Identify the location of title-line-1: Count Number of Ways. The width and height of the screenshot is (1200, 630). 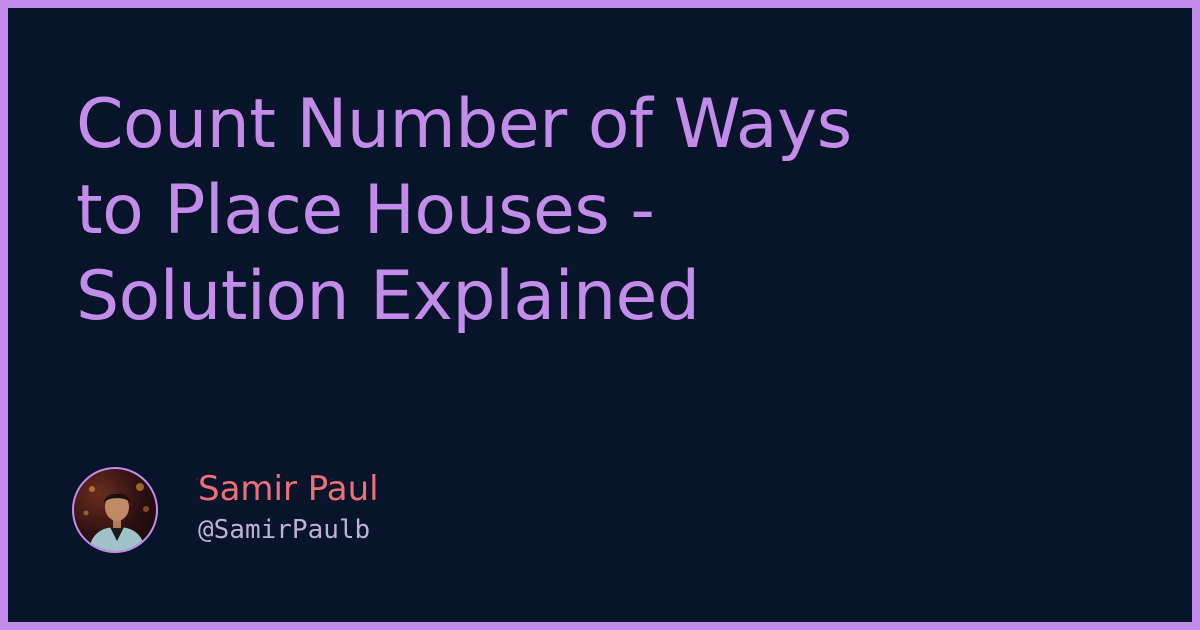
(464, 124).